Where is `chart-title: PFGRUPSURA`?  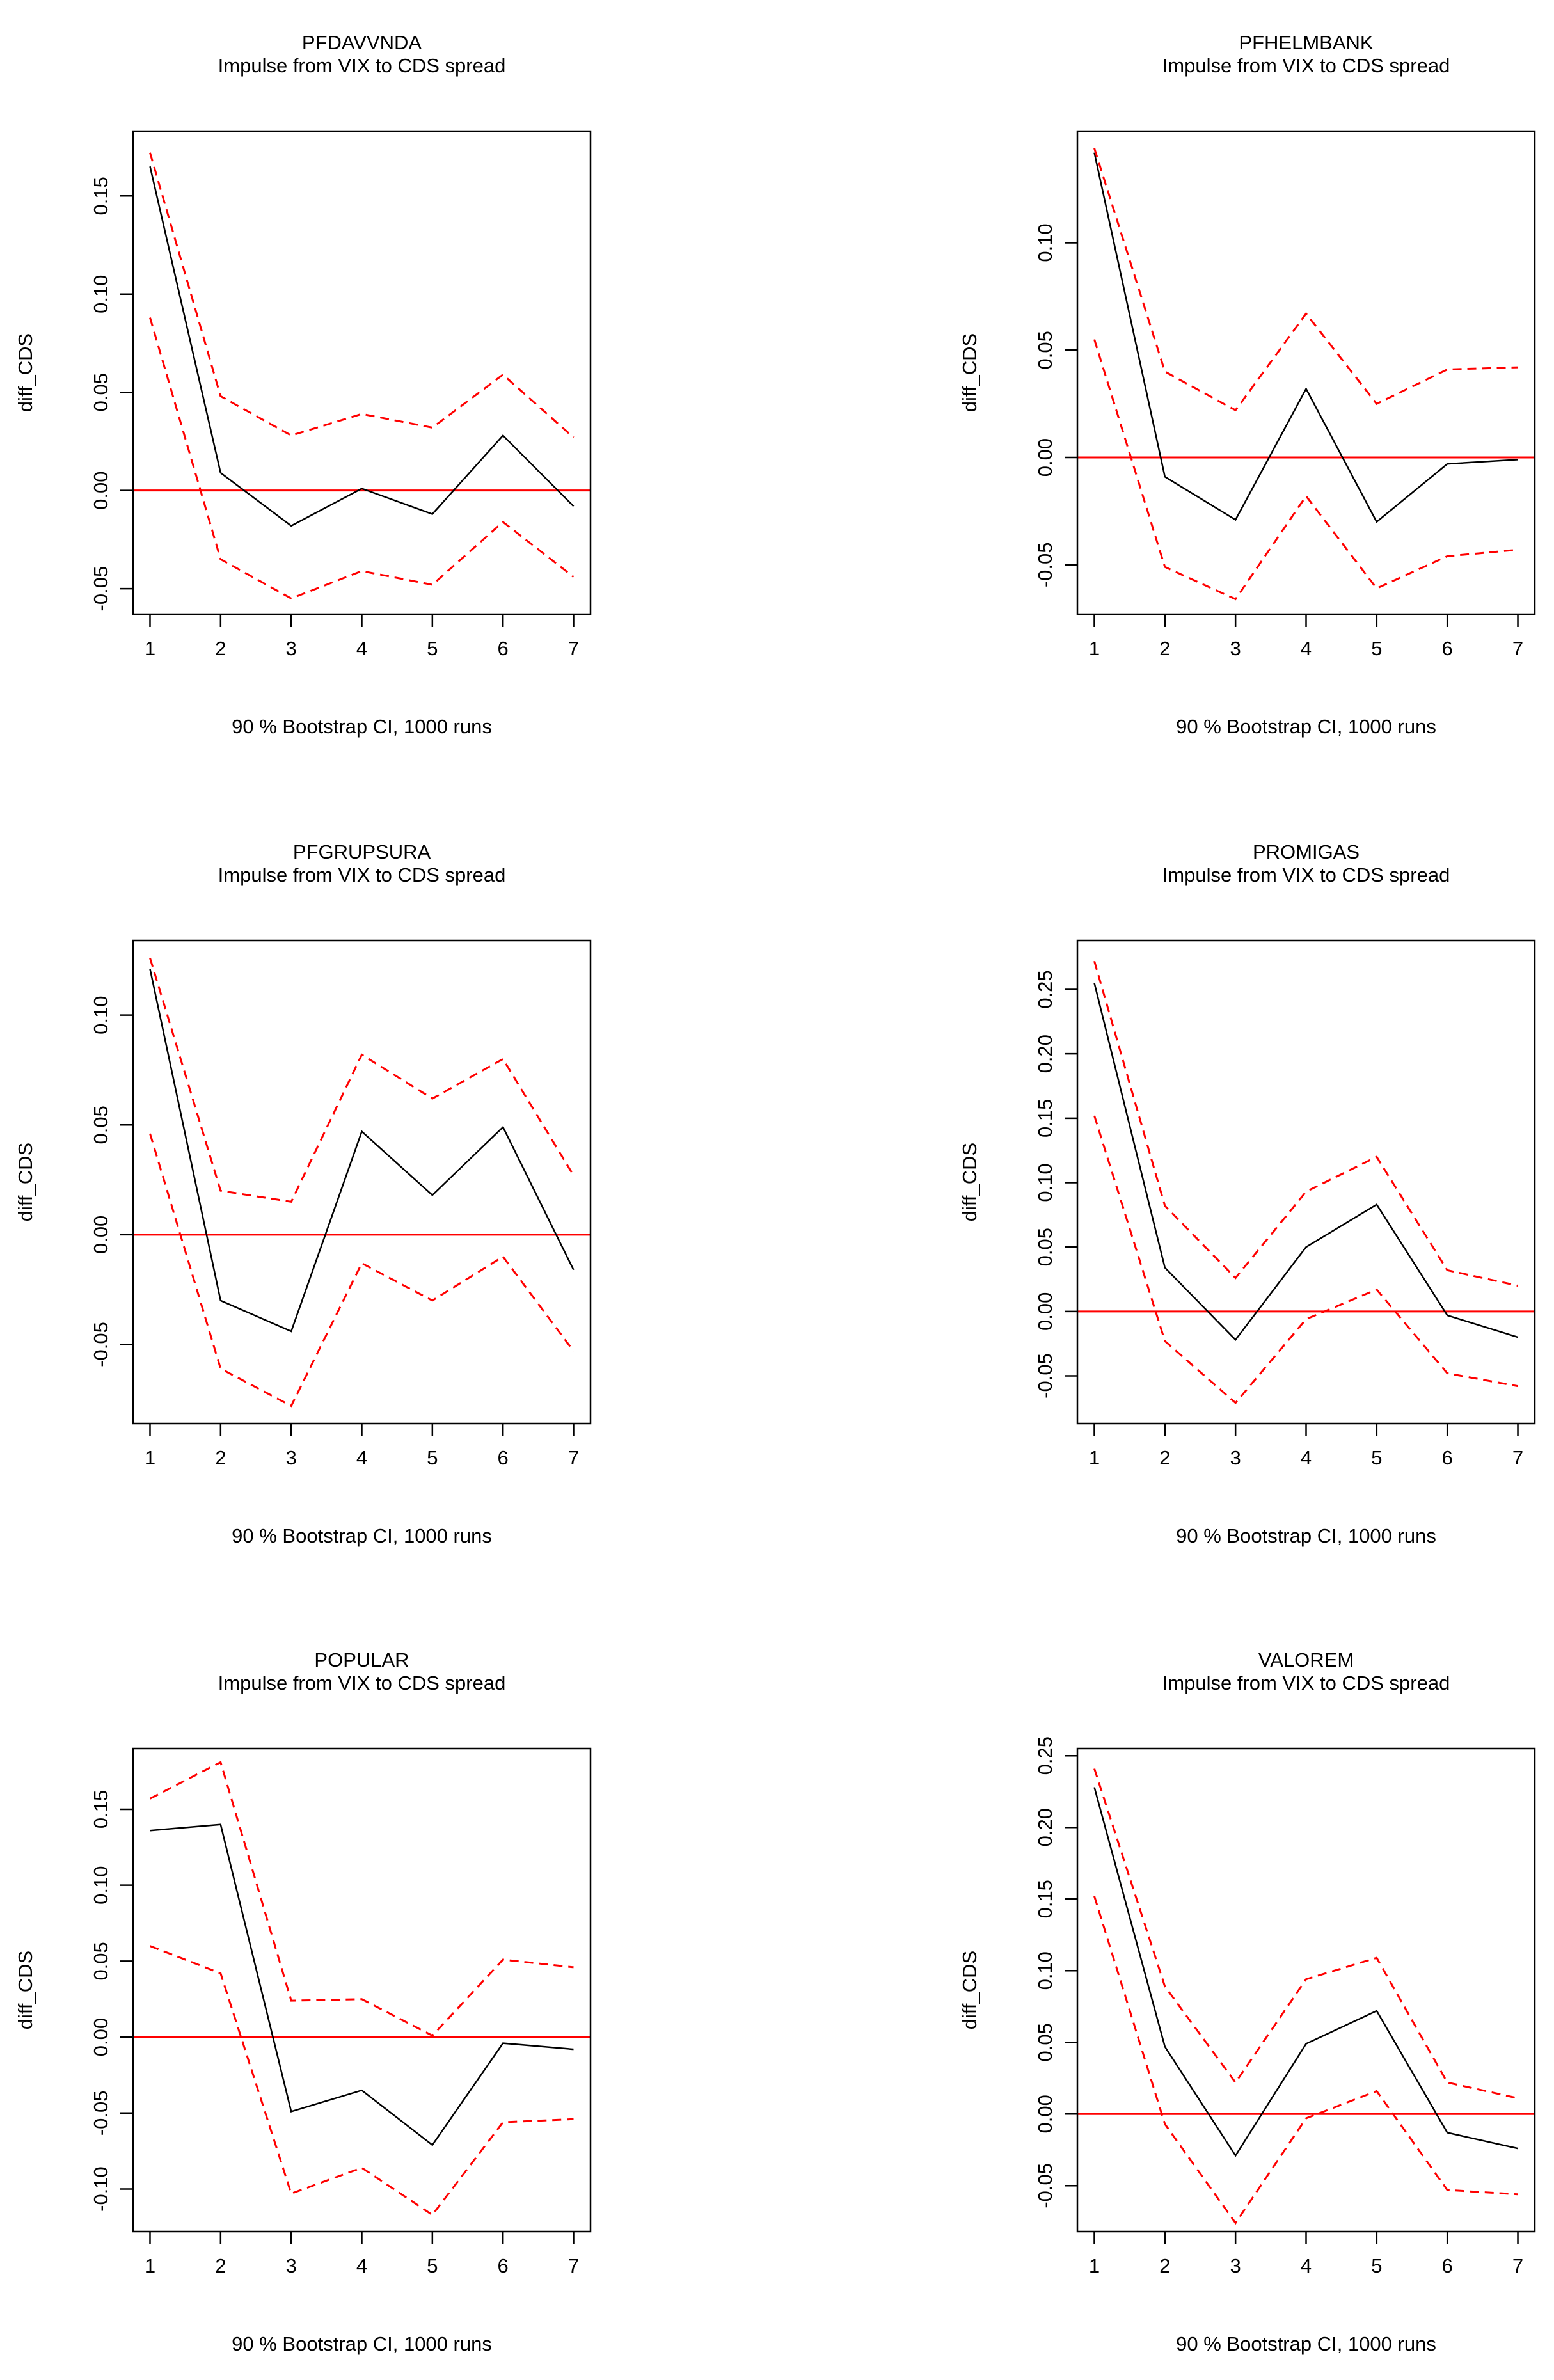 chart-title: PFGRUPSURA is located at coordinates (362, 852).